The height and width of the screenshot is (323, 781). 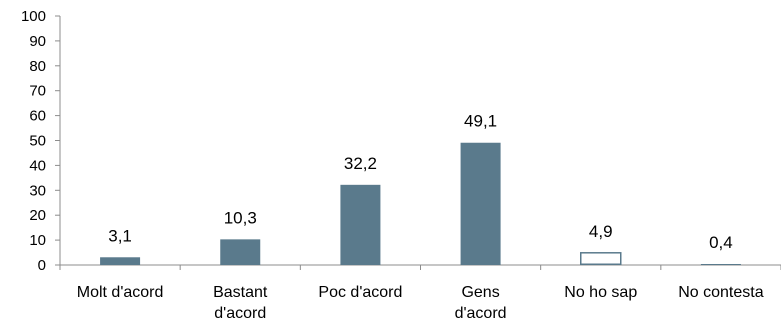 I want to click on category-label: No contesta, so click(x=720, y=292).